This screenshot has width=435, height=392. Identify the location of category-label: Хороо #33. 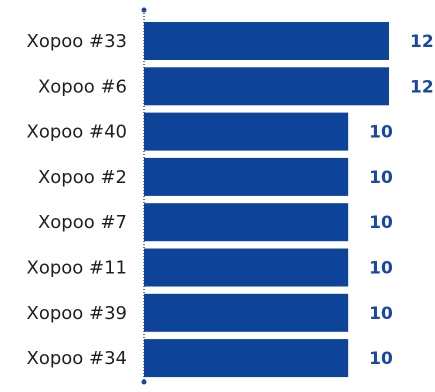
(76, 41).